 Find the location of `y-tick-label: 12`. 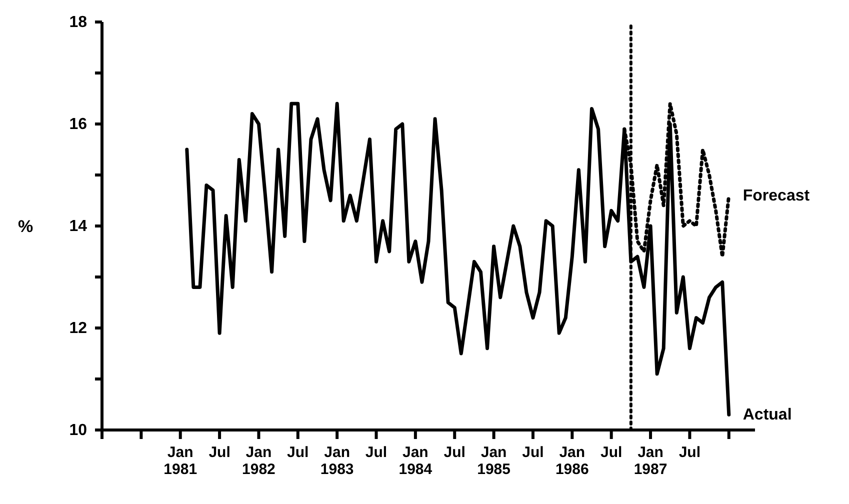

y-tick-label: 12 is located at coordinates (78, 328).